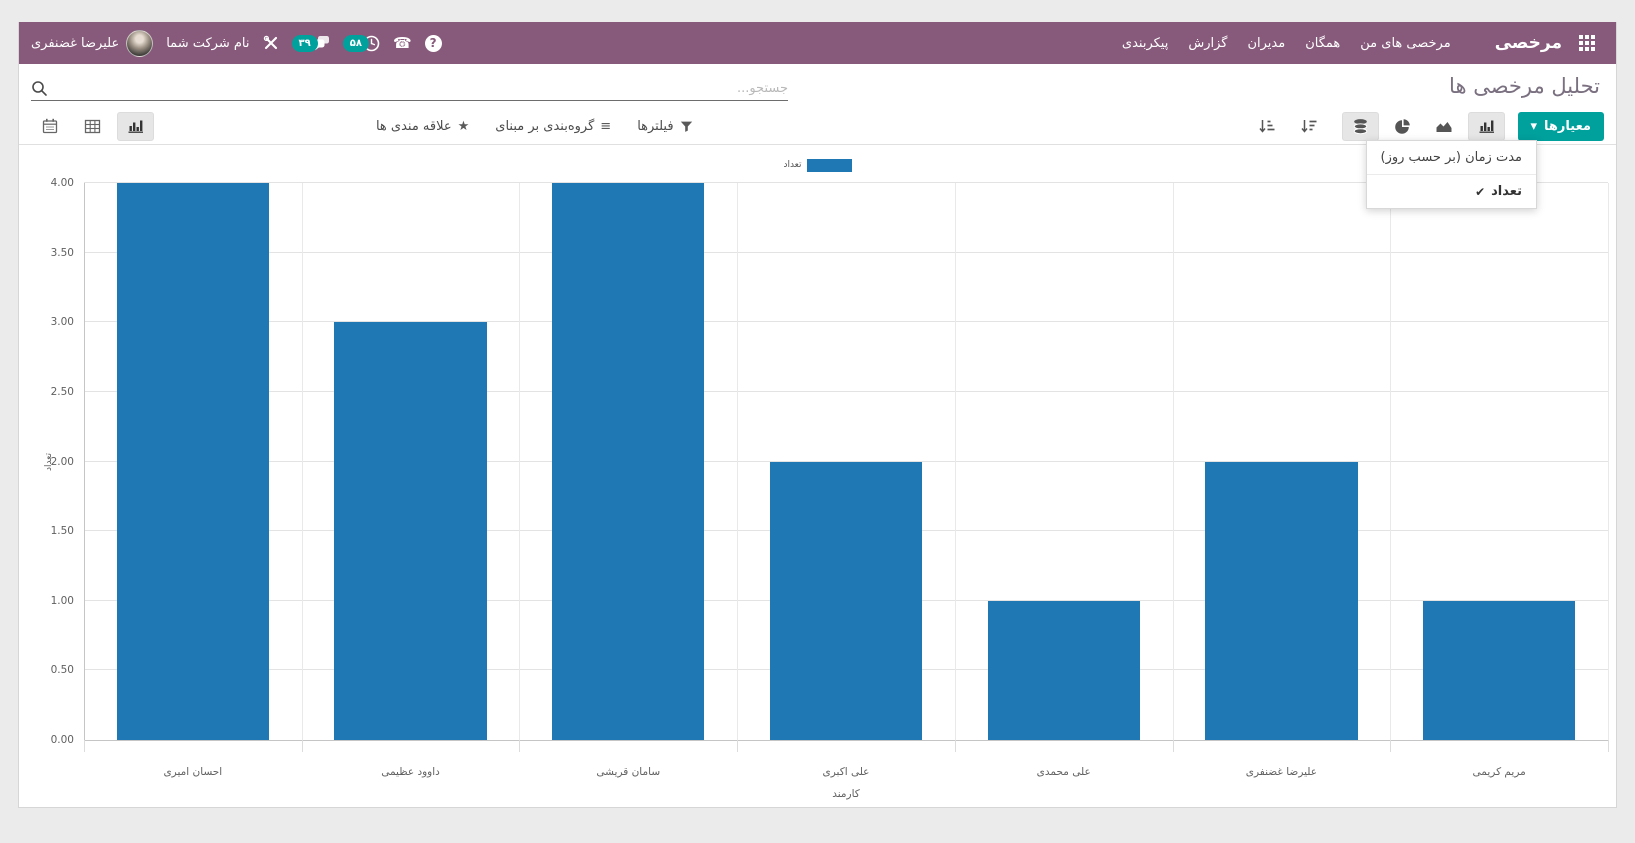 Image resolution: width=1635 pixels, height=843 pixels. What do you see at coordinates (62, 461) in the screenshot?
I see `y-tick-label: 2.00` at bounding box center [62, 461].